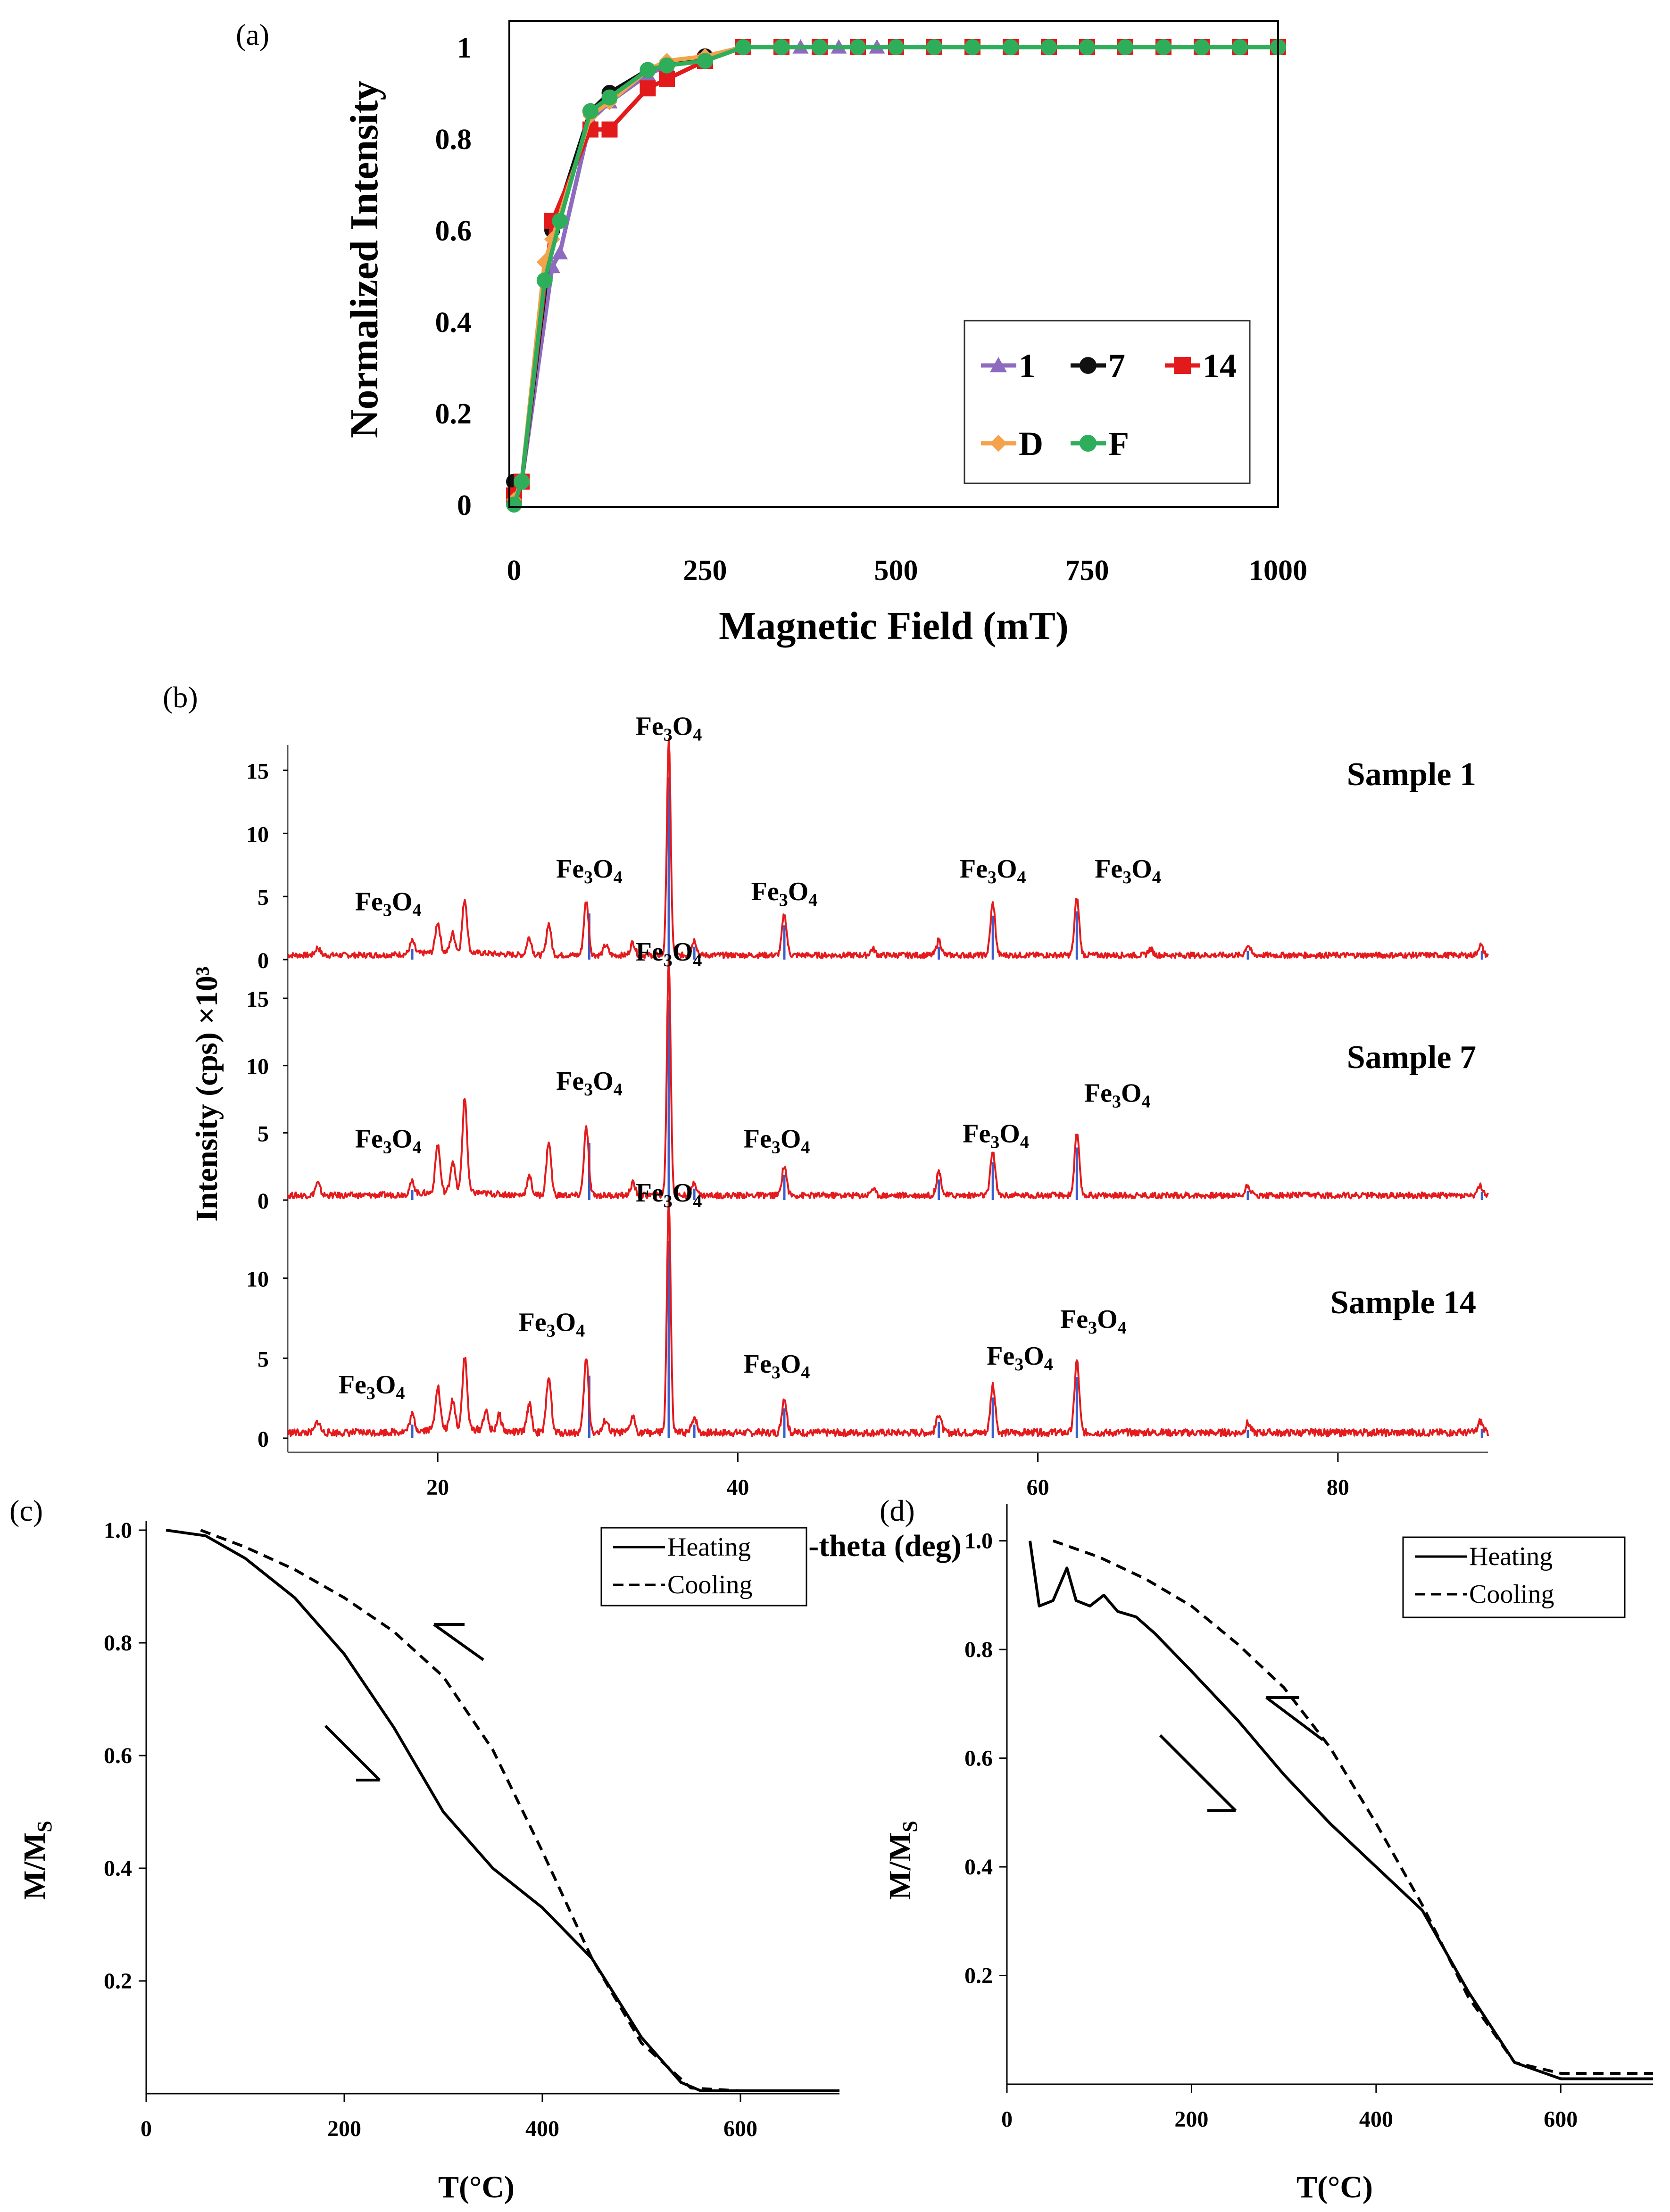 This screenshot has width=1670, height=2212. Describe the element at coordinates (464, 505) in the screenshot. I see `panel-a-ytick-0: 0` at that location.